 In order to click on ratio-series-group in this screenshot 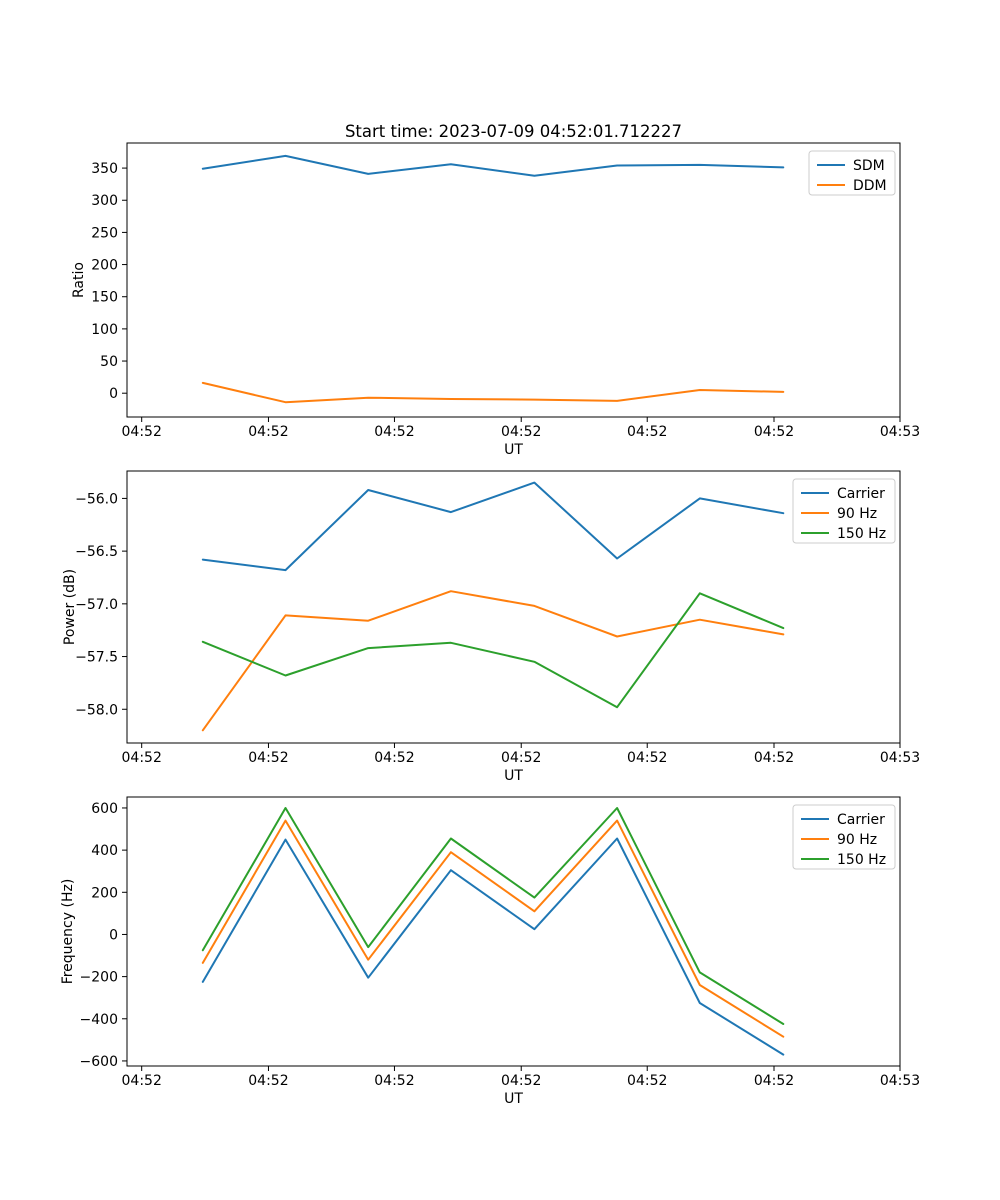, I will do `click(493, 279)`.